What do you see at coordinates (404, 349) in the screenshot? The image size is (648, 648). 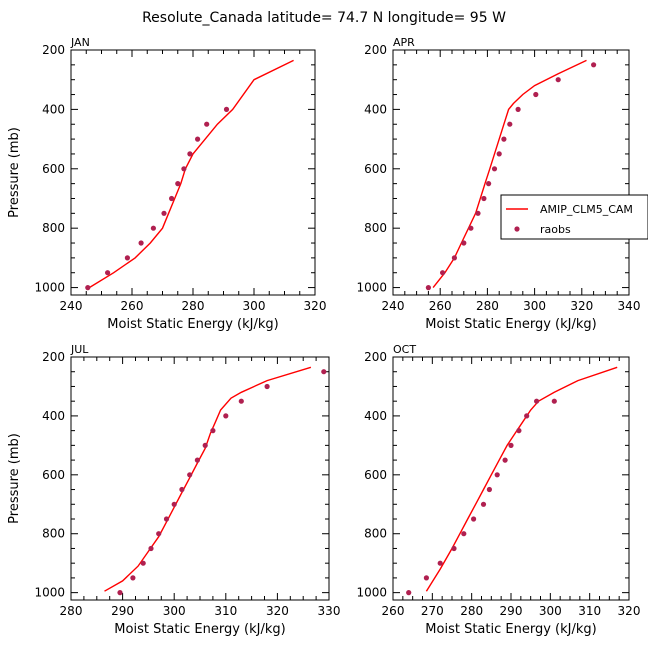 I see `panel-title: OCT` at bounding box center [404, 349].